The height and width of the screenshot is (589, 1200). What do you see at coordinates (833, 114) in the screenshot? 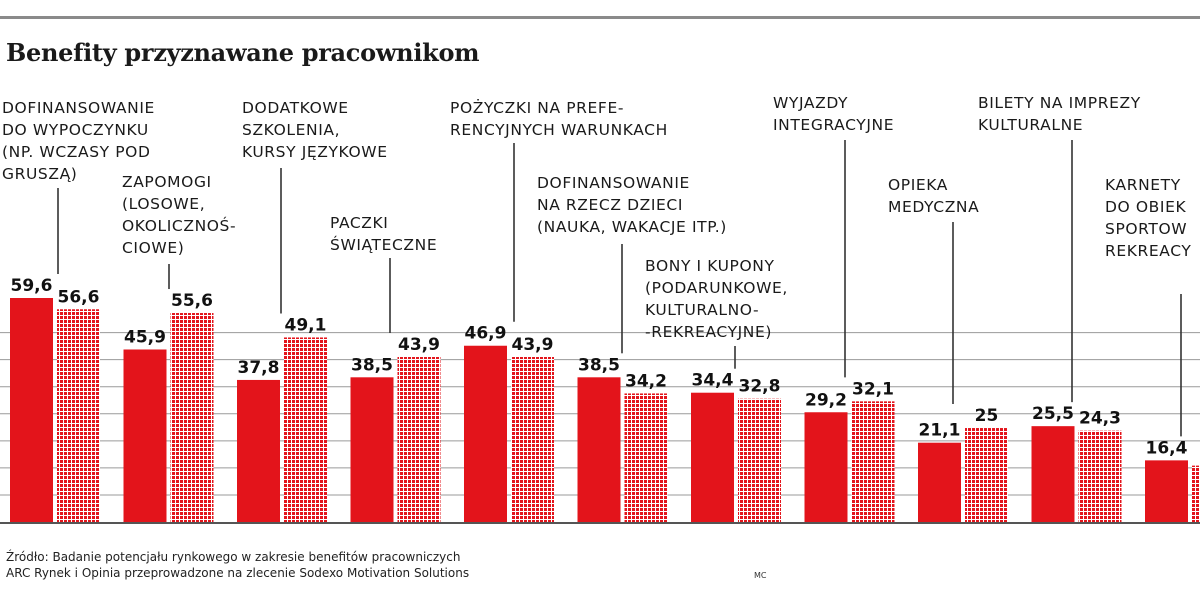
I see `category-label: WYJAZDY INTEGRACYJNE` at bounding box center [833, 114].